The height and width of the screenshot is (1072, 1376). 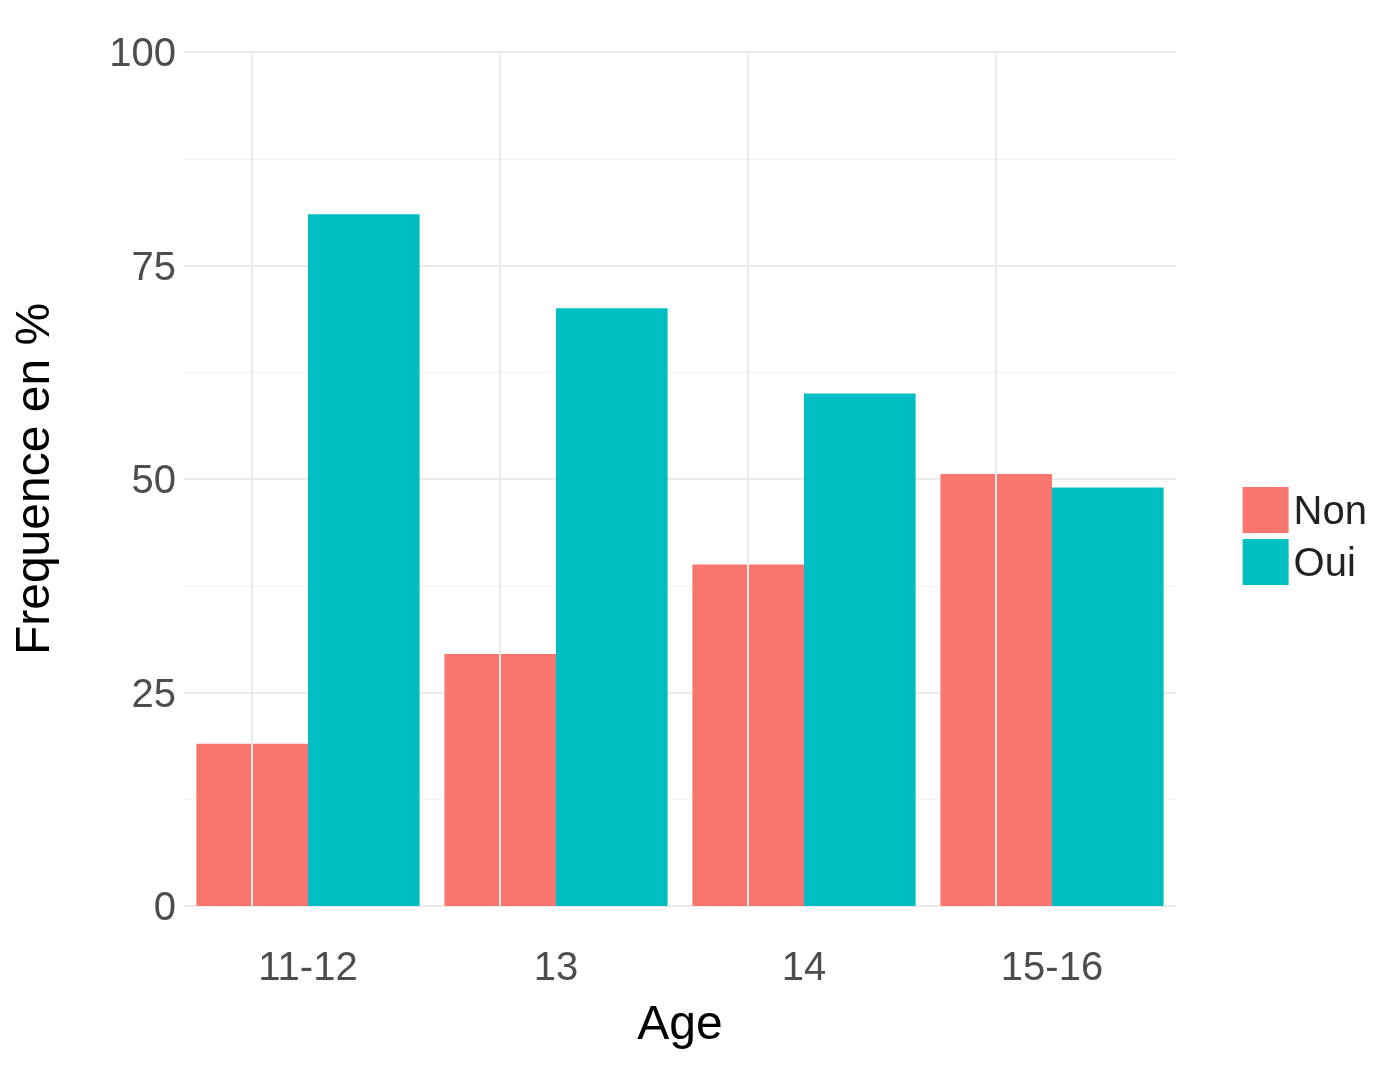 I want to click on y-tick-label: 100, so click(x=142, y=52).